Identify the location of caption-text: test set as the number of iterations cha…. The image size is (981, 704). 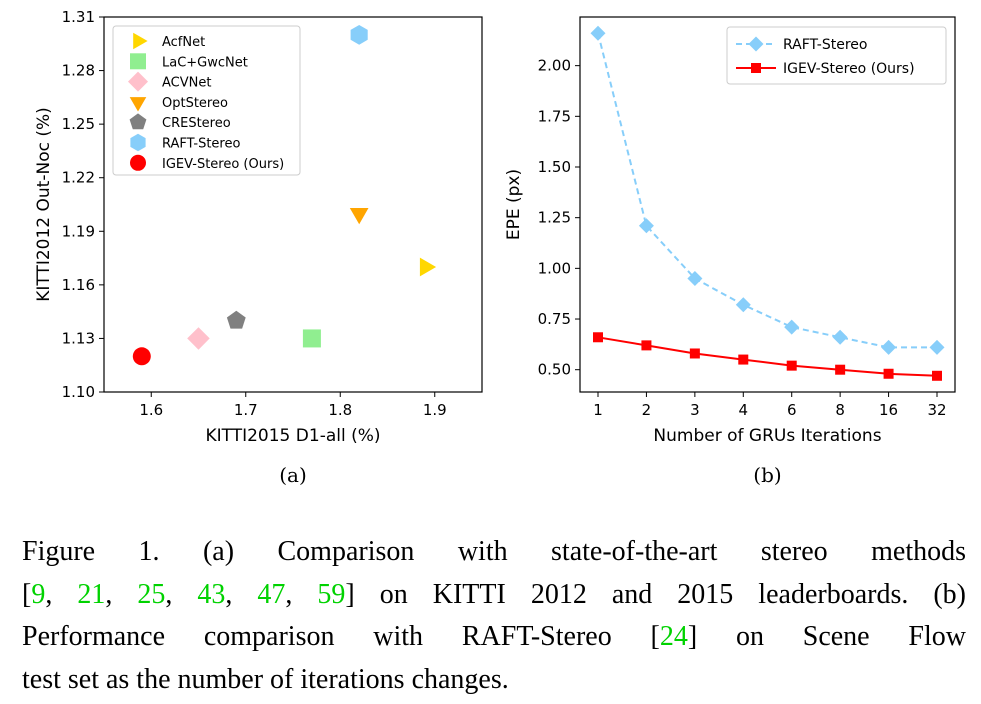
(265, 679).